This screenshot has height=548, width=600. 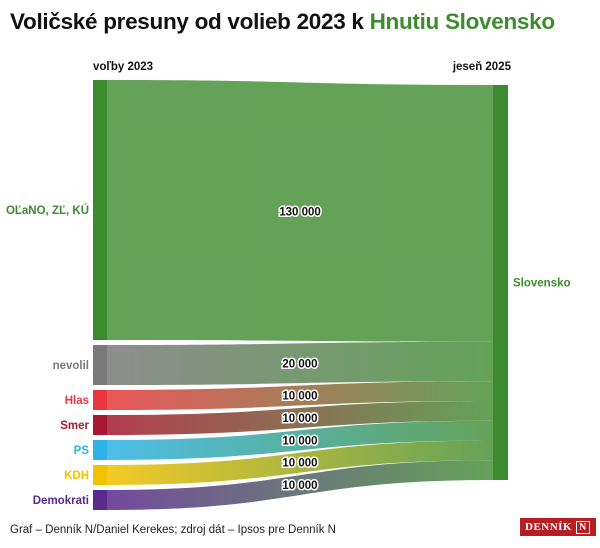 I want to click on logo-mark: N, so click(x=583, y=527).